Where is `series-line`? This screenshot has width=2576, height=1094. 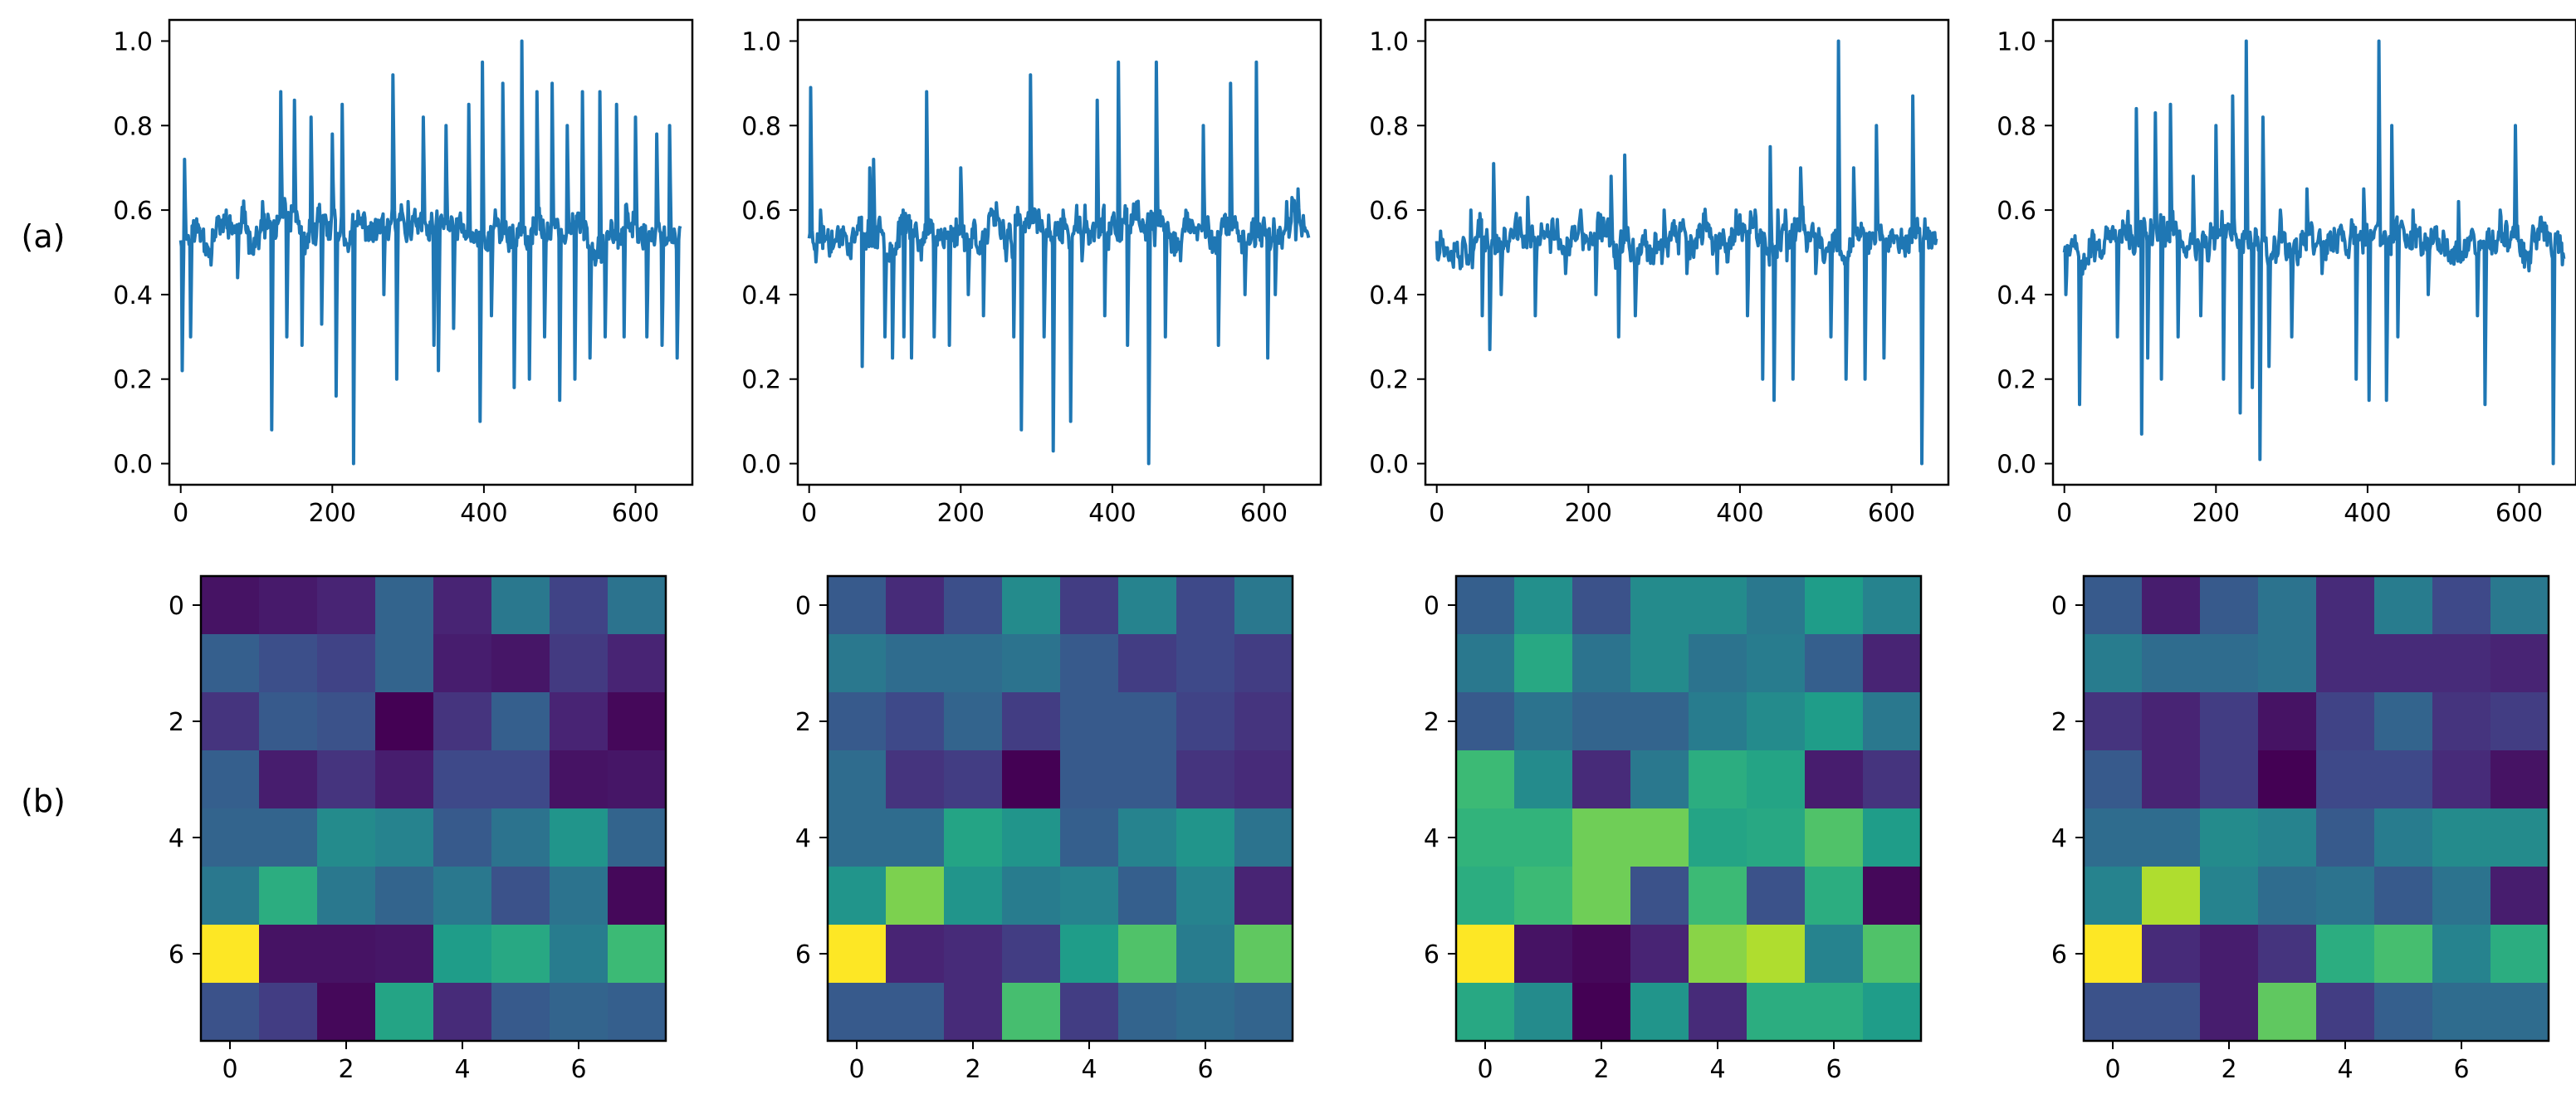 series-line is located at coordinates (2314, 252).